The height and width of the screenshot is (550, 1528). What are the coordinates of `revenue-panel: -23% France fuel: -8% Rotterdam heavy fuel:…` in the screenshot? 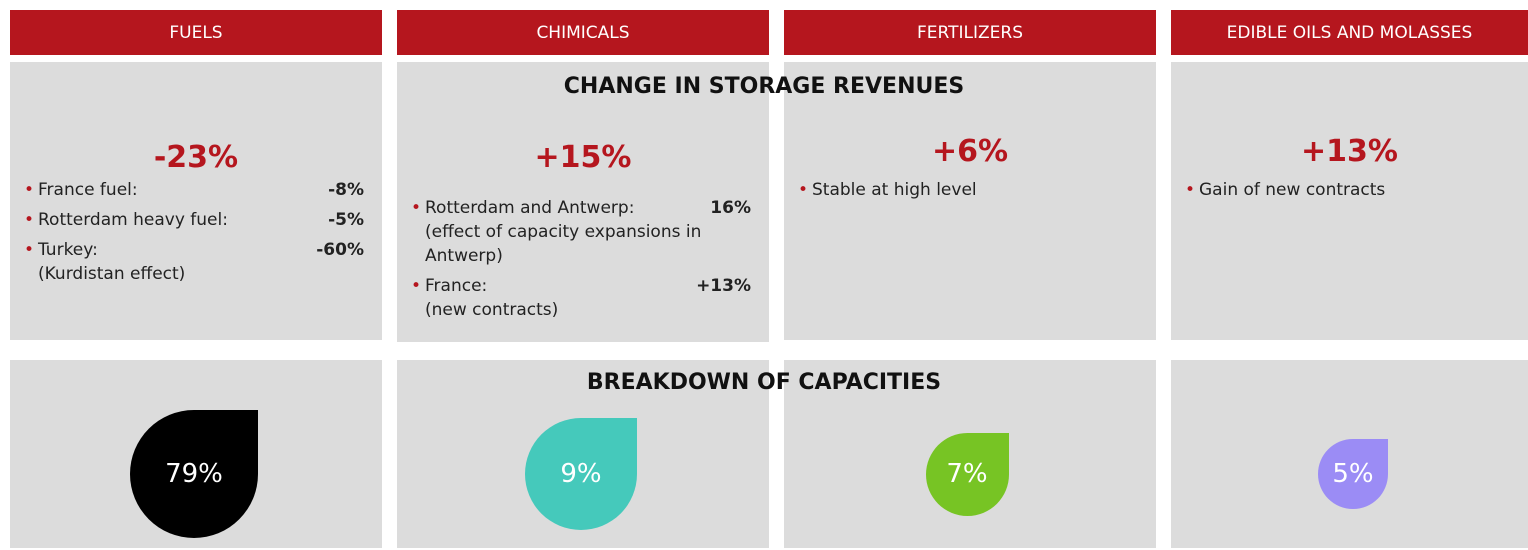 It's located at (196, 201).